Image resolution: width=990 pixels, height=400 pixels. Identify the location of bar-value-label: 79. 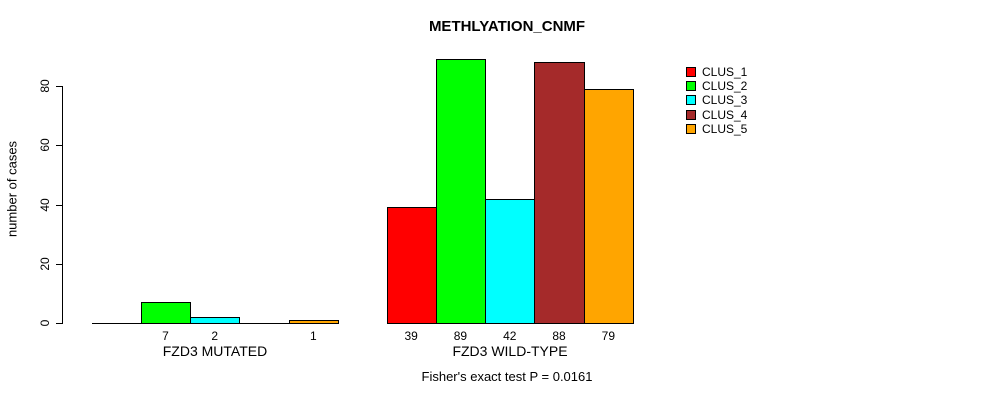
(608, 336).